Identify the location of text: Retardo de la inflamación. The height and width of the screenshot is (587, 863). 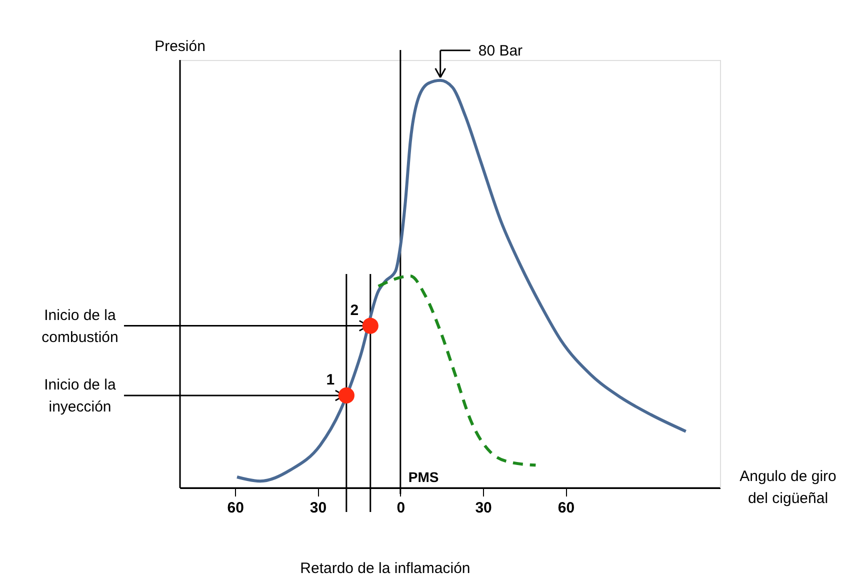
(385, 568).